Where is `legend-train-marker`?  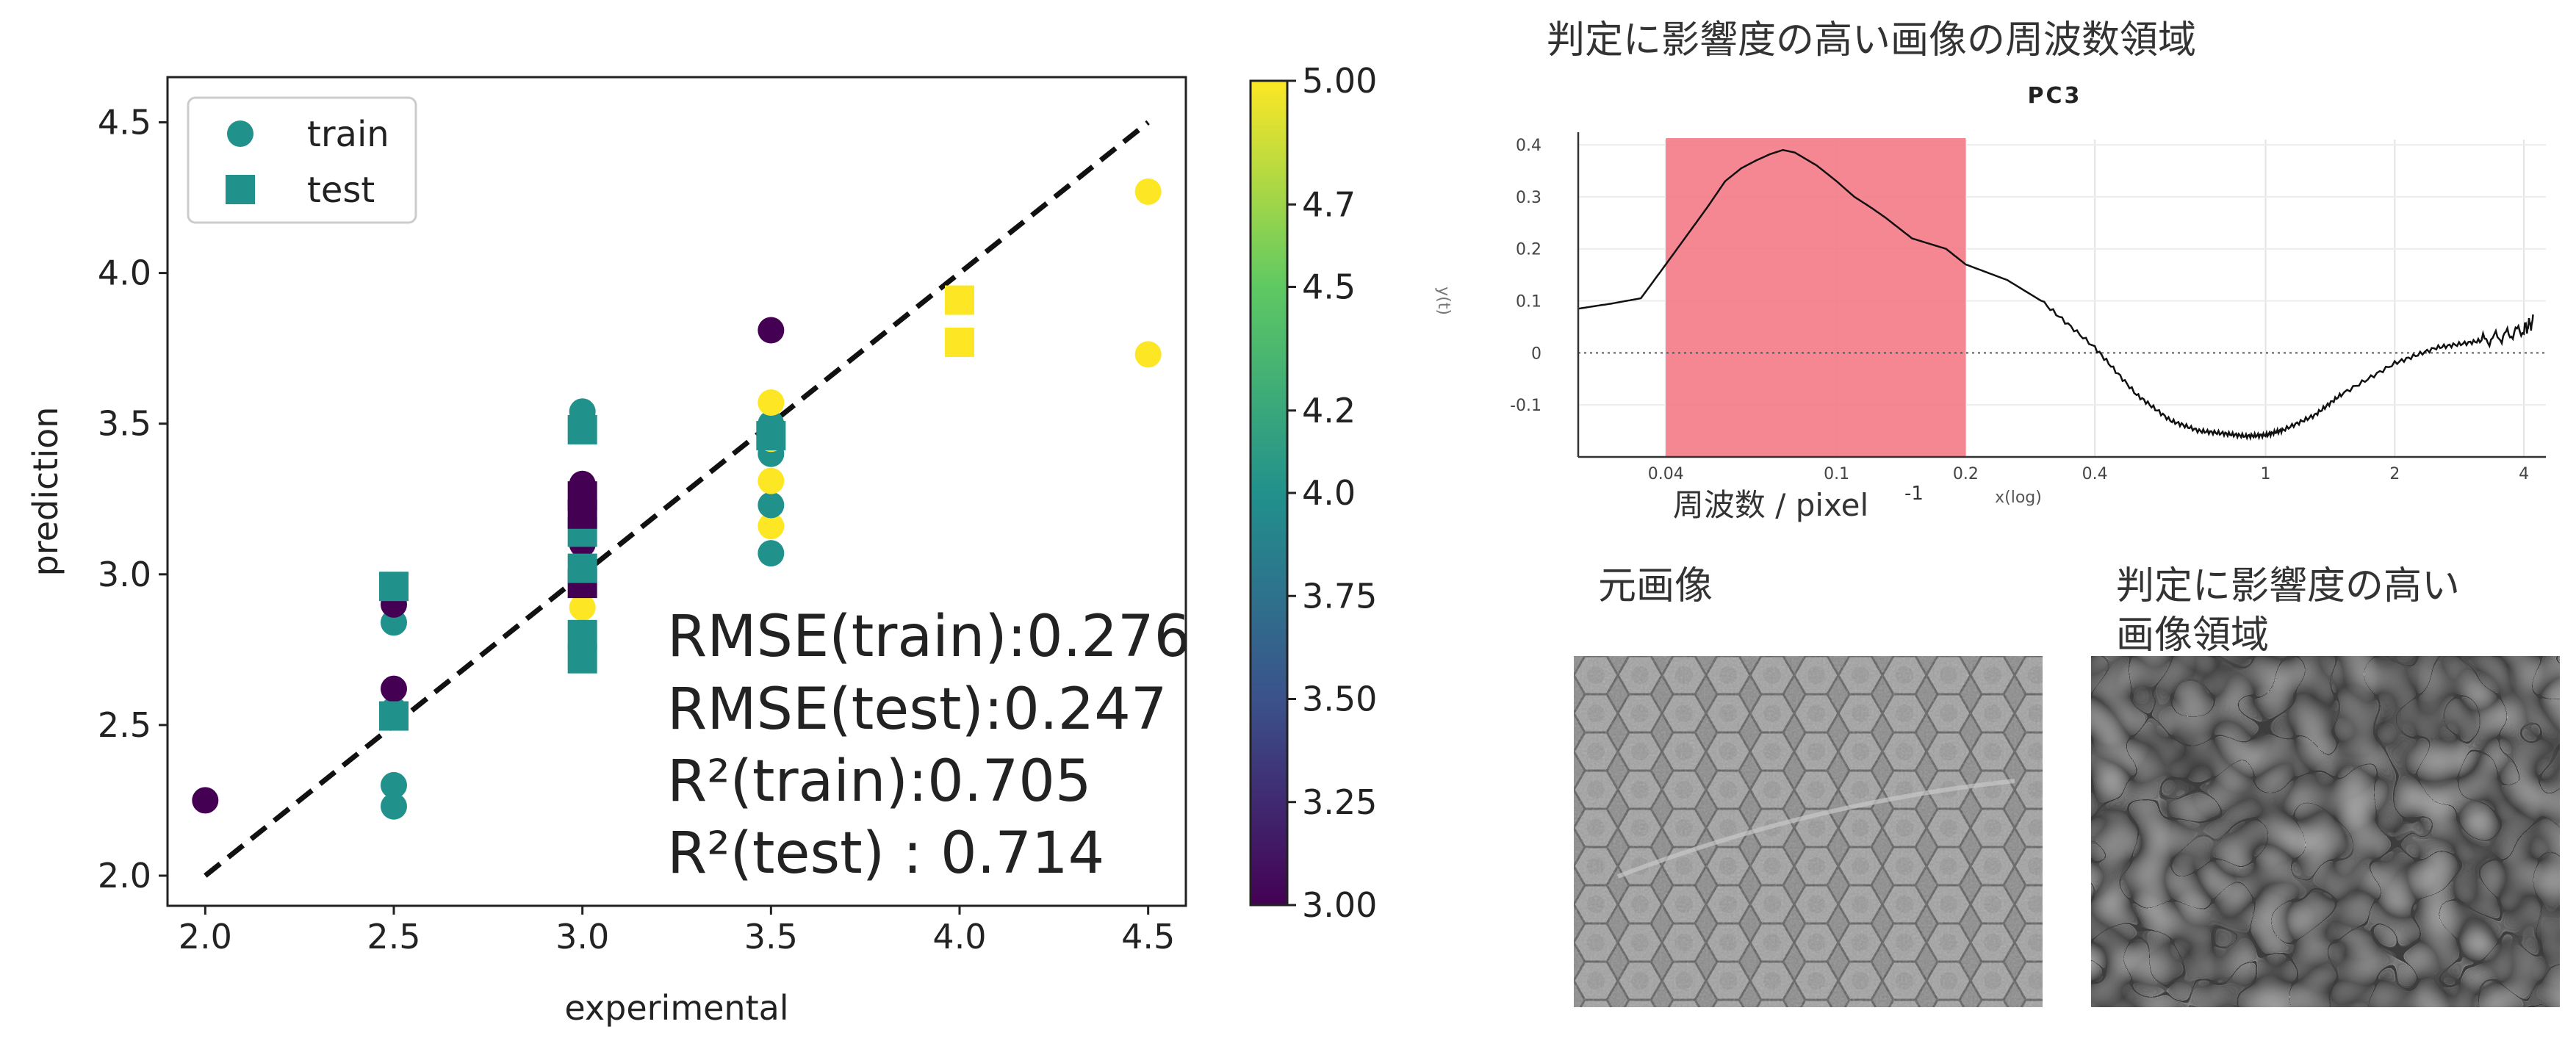 legend-train-marker is located at coordinates (240, 133).